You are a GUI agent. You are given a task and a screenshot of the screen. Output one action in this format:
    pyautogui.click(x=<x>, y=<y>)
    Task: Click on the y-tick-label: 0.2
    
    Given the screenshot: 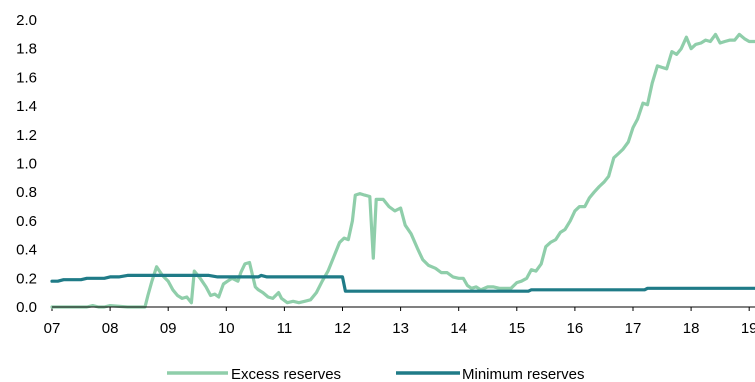 What is the action you would take?
    pyautogui.click(x=26, y=278)
    